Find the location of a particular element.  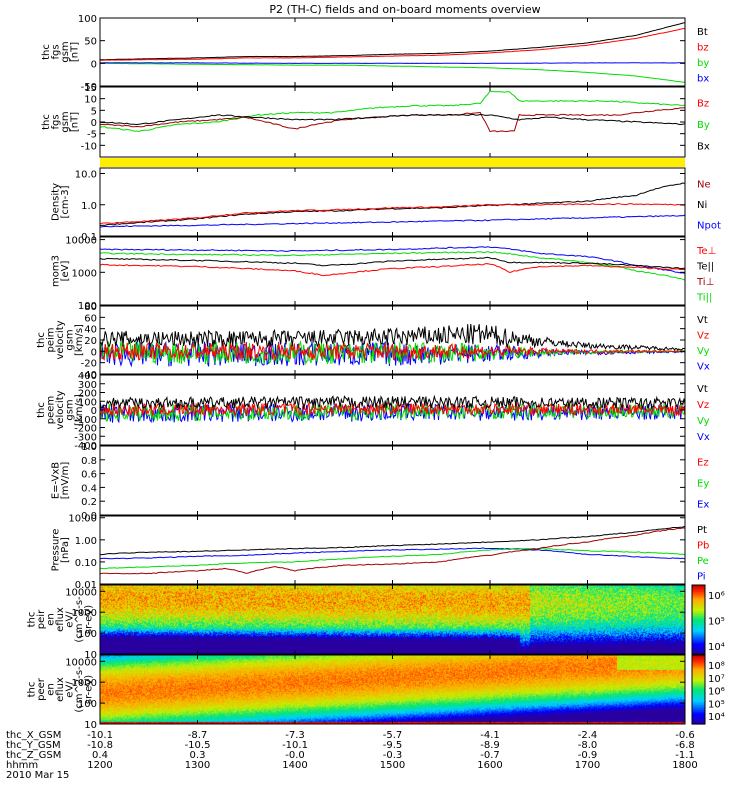

xaxis-value: 0.4 is located at coordinates (100, 755).